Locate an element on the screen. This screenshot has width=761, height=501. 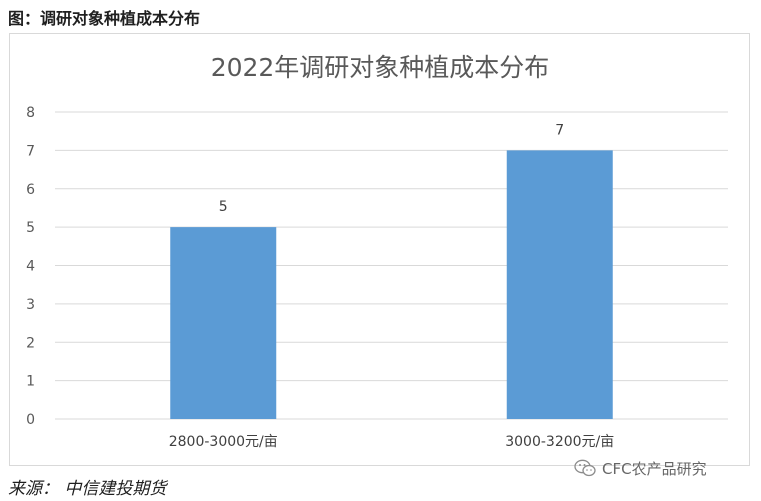
y-tick-label: 7 is located at coordinates (30, 151).